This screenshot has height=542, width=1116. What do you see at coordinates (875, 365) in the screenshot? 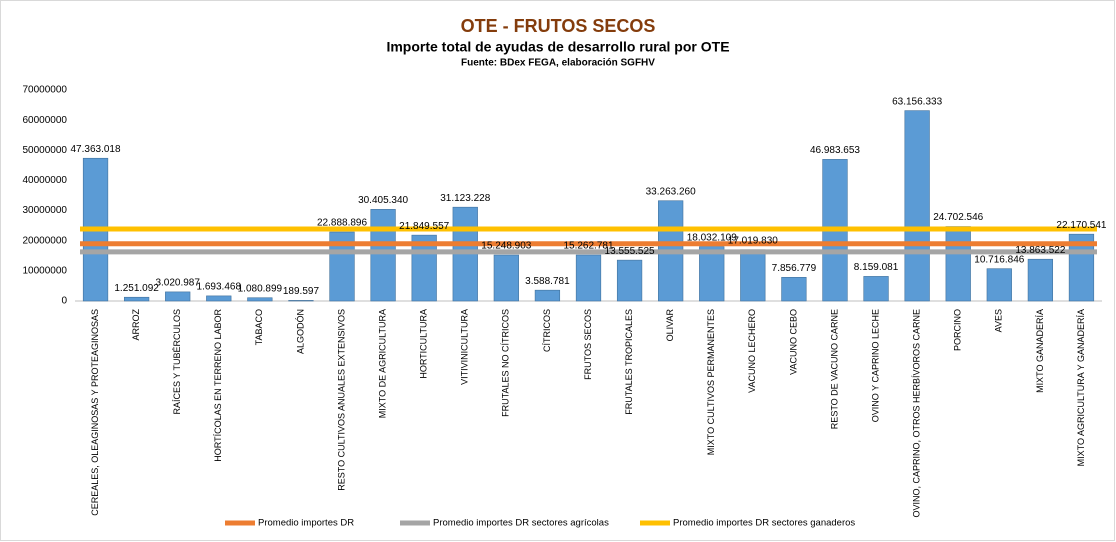
I see `x-tick-label: OVINO Y CAPRINO LECHE` at bounding box center [875, 365].